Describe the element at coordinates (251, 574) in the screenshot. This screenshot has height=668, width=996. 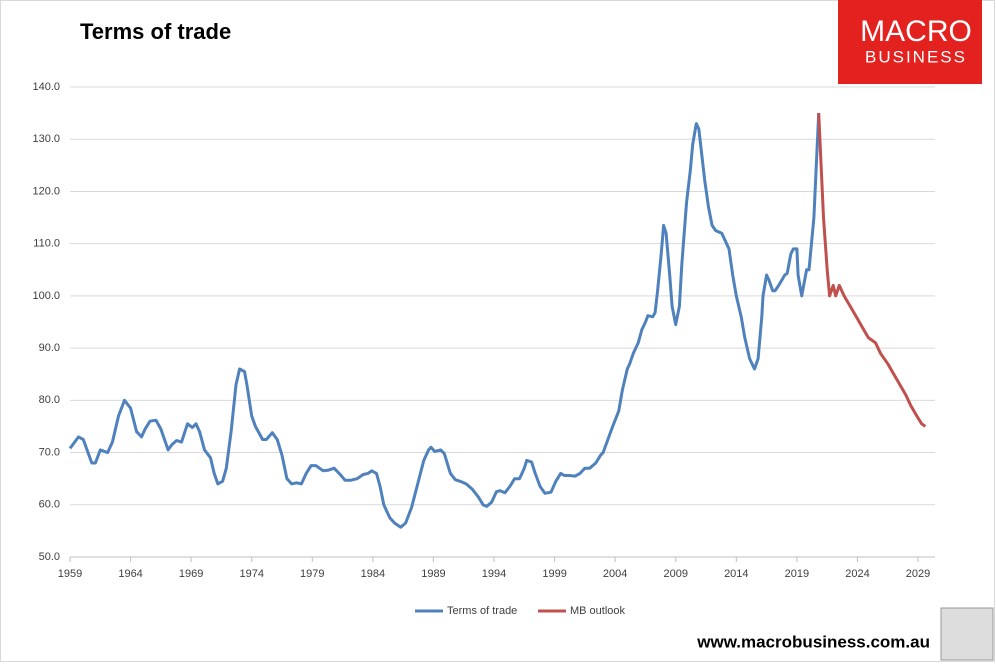
I see `x-tick-label: 1974` at that location.